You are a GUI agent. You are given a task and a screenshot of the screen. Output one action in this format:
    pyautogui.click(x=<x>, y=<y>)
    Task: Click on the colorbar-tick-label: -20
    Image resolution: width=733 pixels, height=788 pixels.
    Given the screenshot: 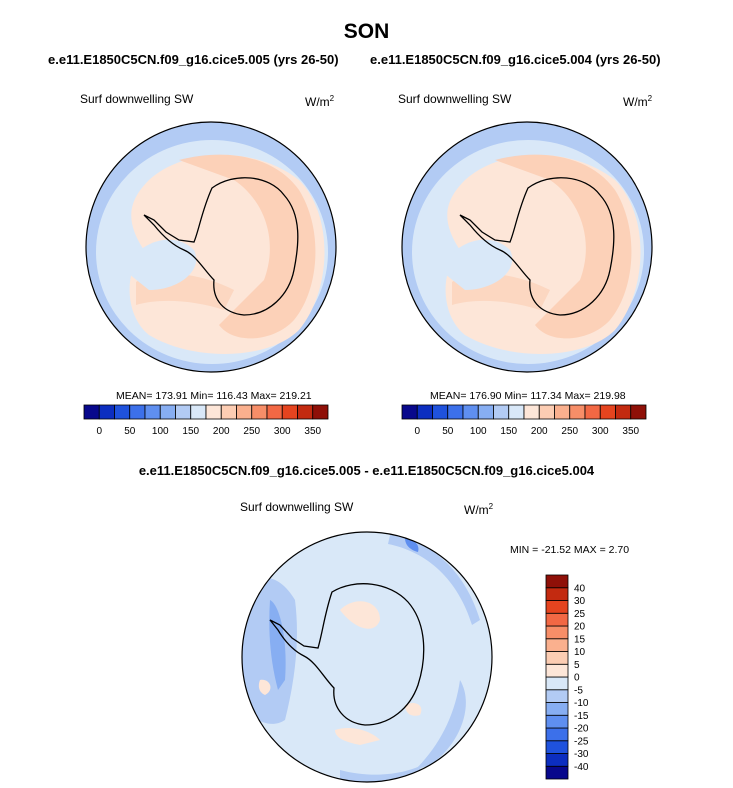 What is the action you would take?
    pyautogui.click(x=581, y=729)
    